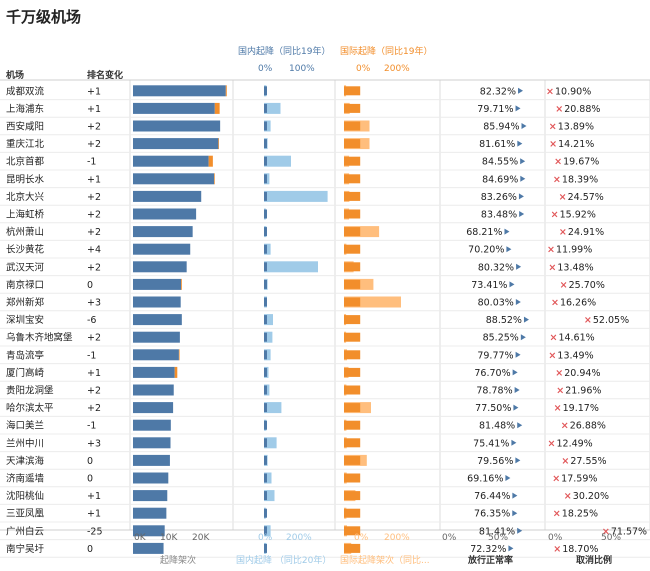 This screenshot has height=571, width=650. I want to click on rank-change-value: -6, so click(91, 320).